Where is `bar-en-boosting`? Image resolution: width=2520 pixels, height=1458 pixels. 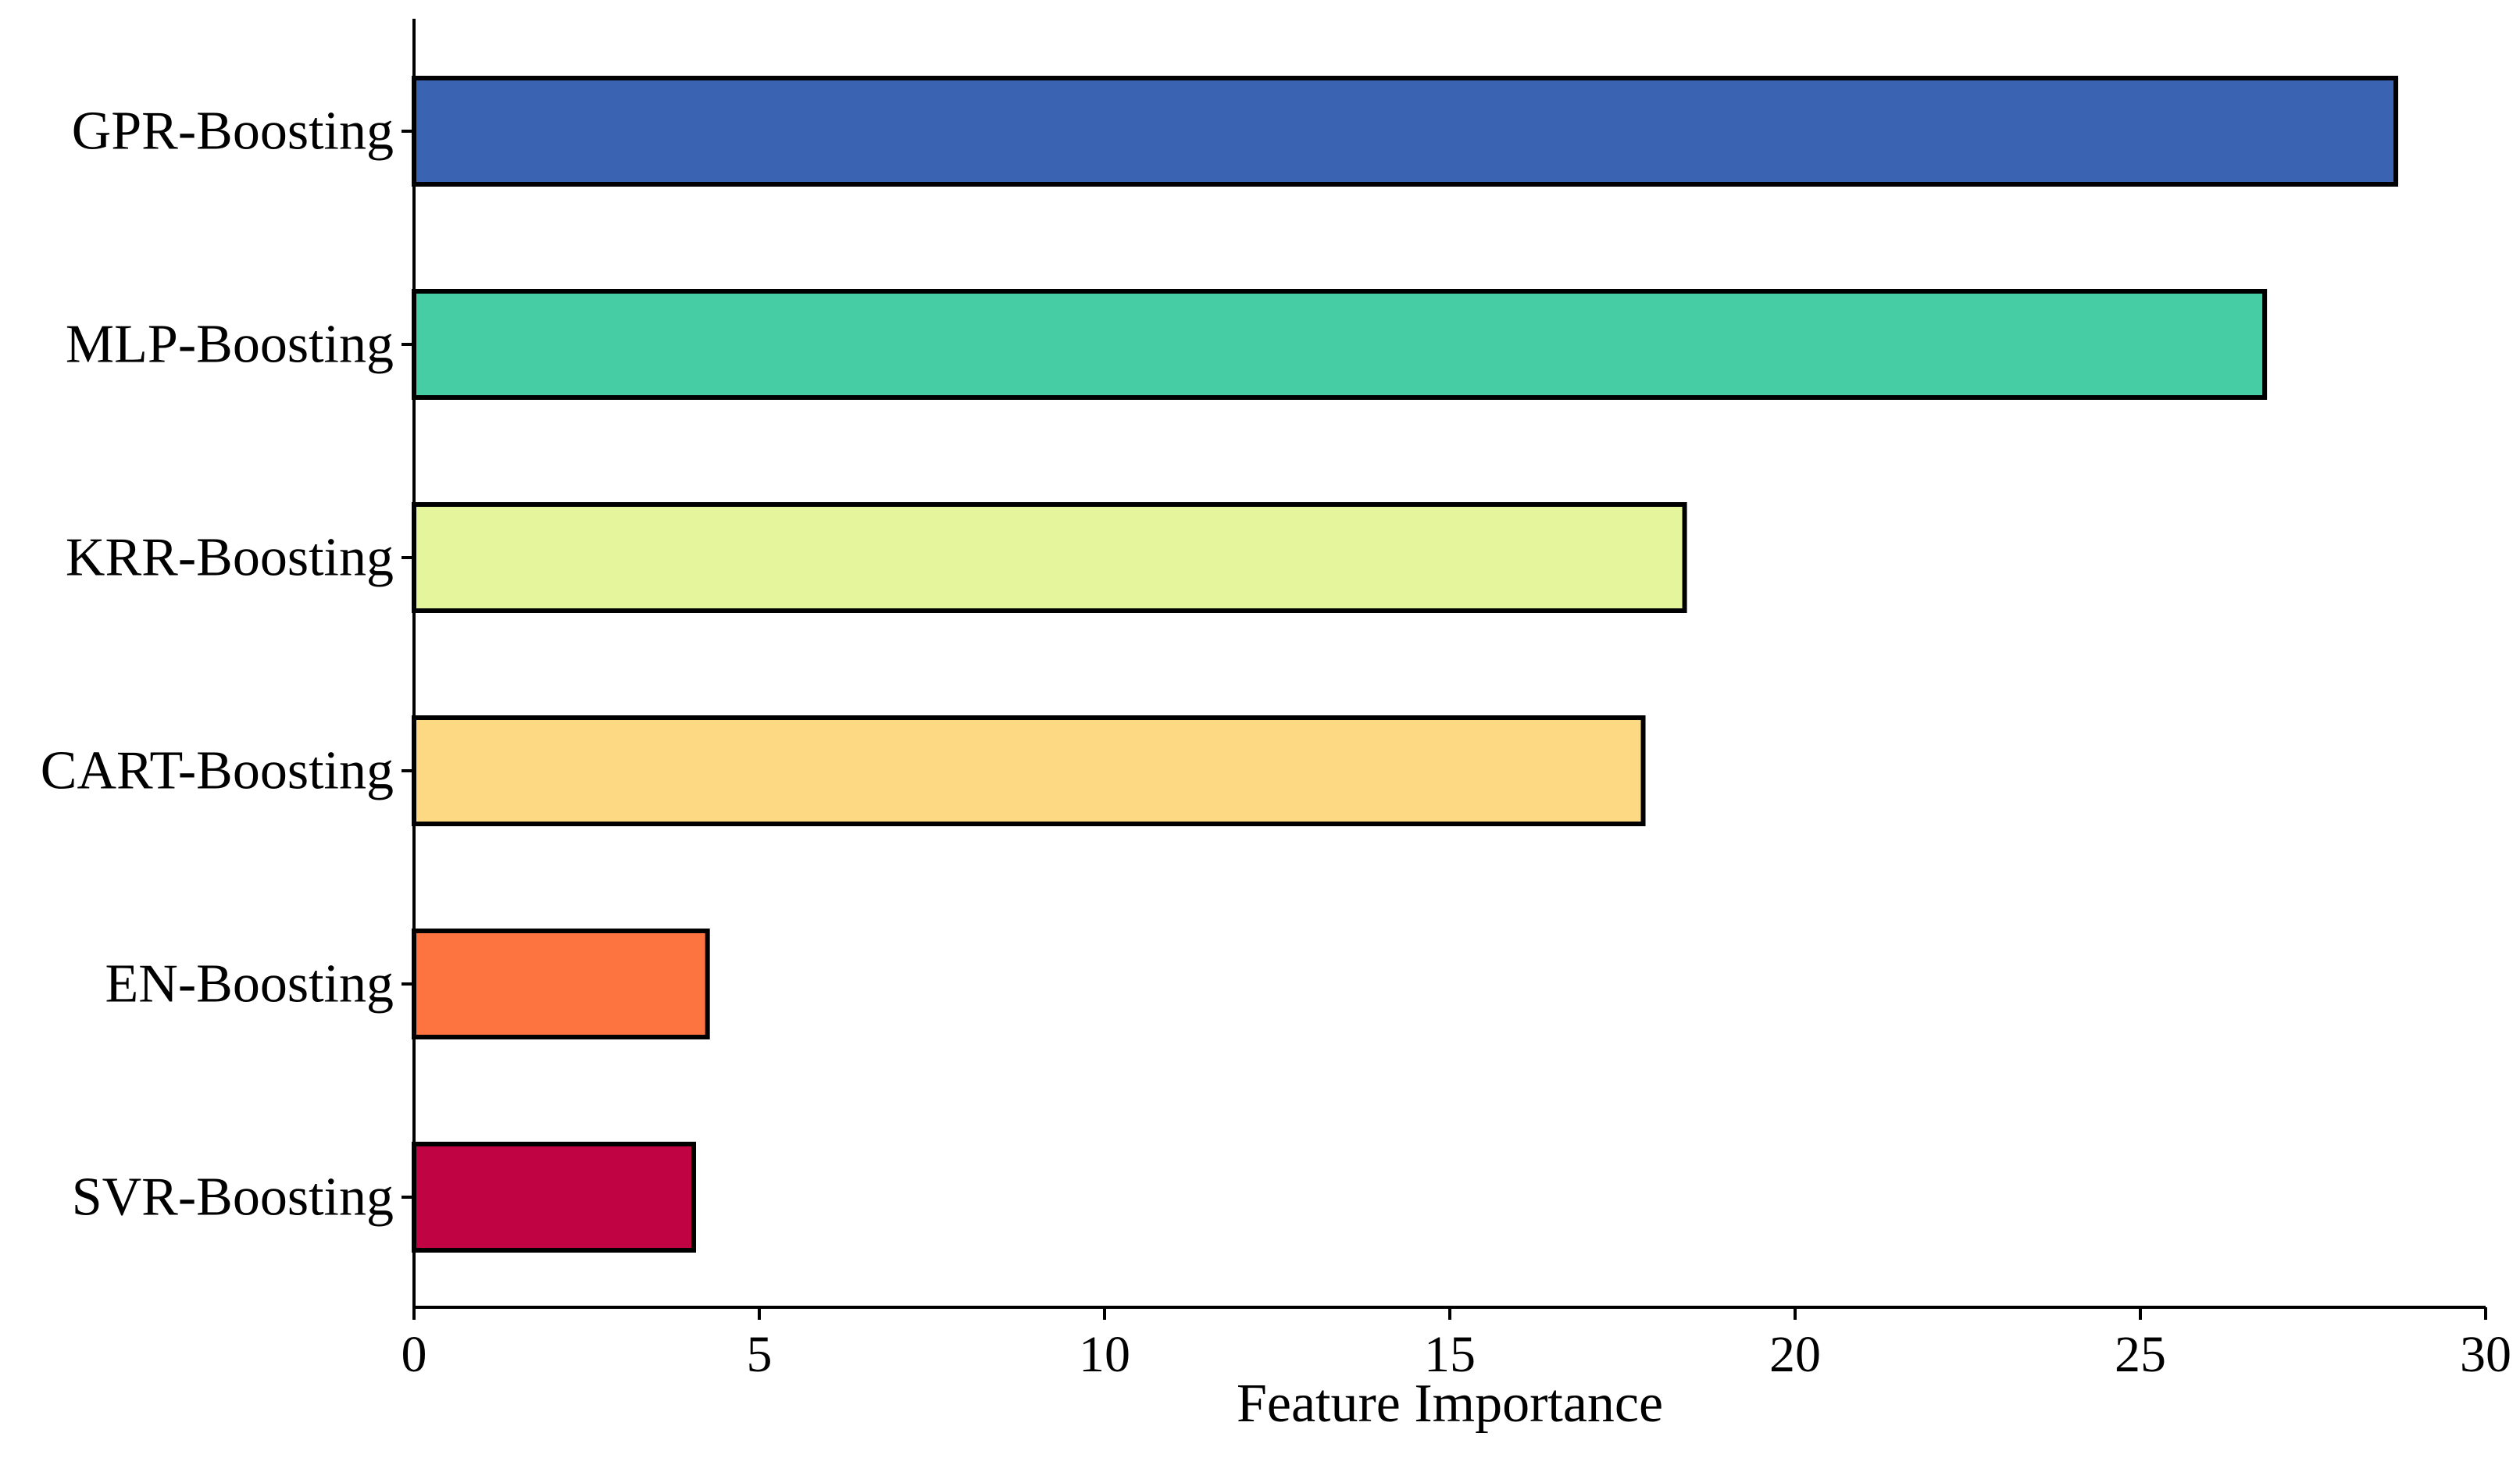 bar-en-boosting is located at coordinates (561, 984).